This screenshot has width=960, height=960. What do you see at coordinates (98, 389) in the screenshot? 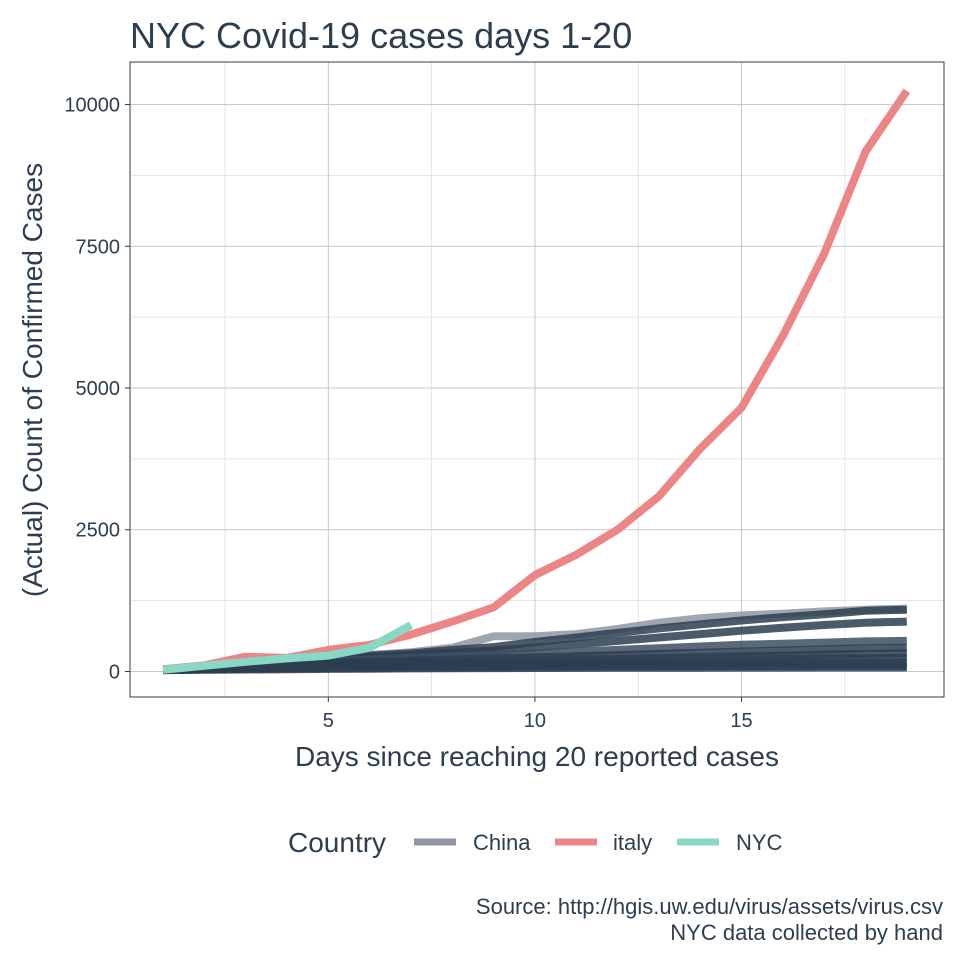
I see `y-tick-label: 5000` at bounding box center [98, 389].